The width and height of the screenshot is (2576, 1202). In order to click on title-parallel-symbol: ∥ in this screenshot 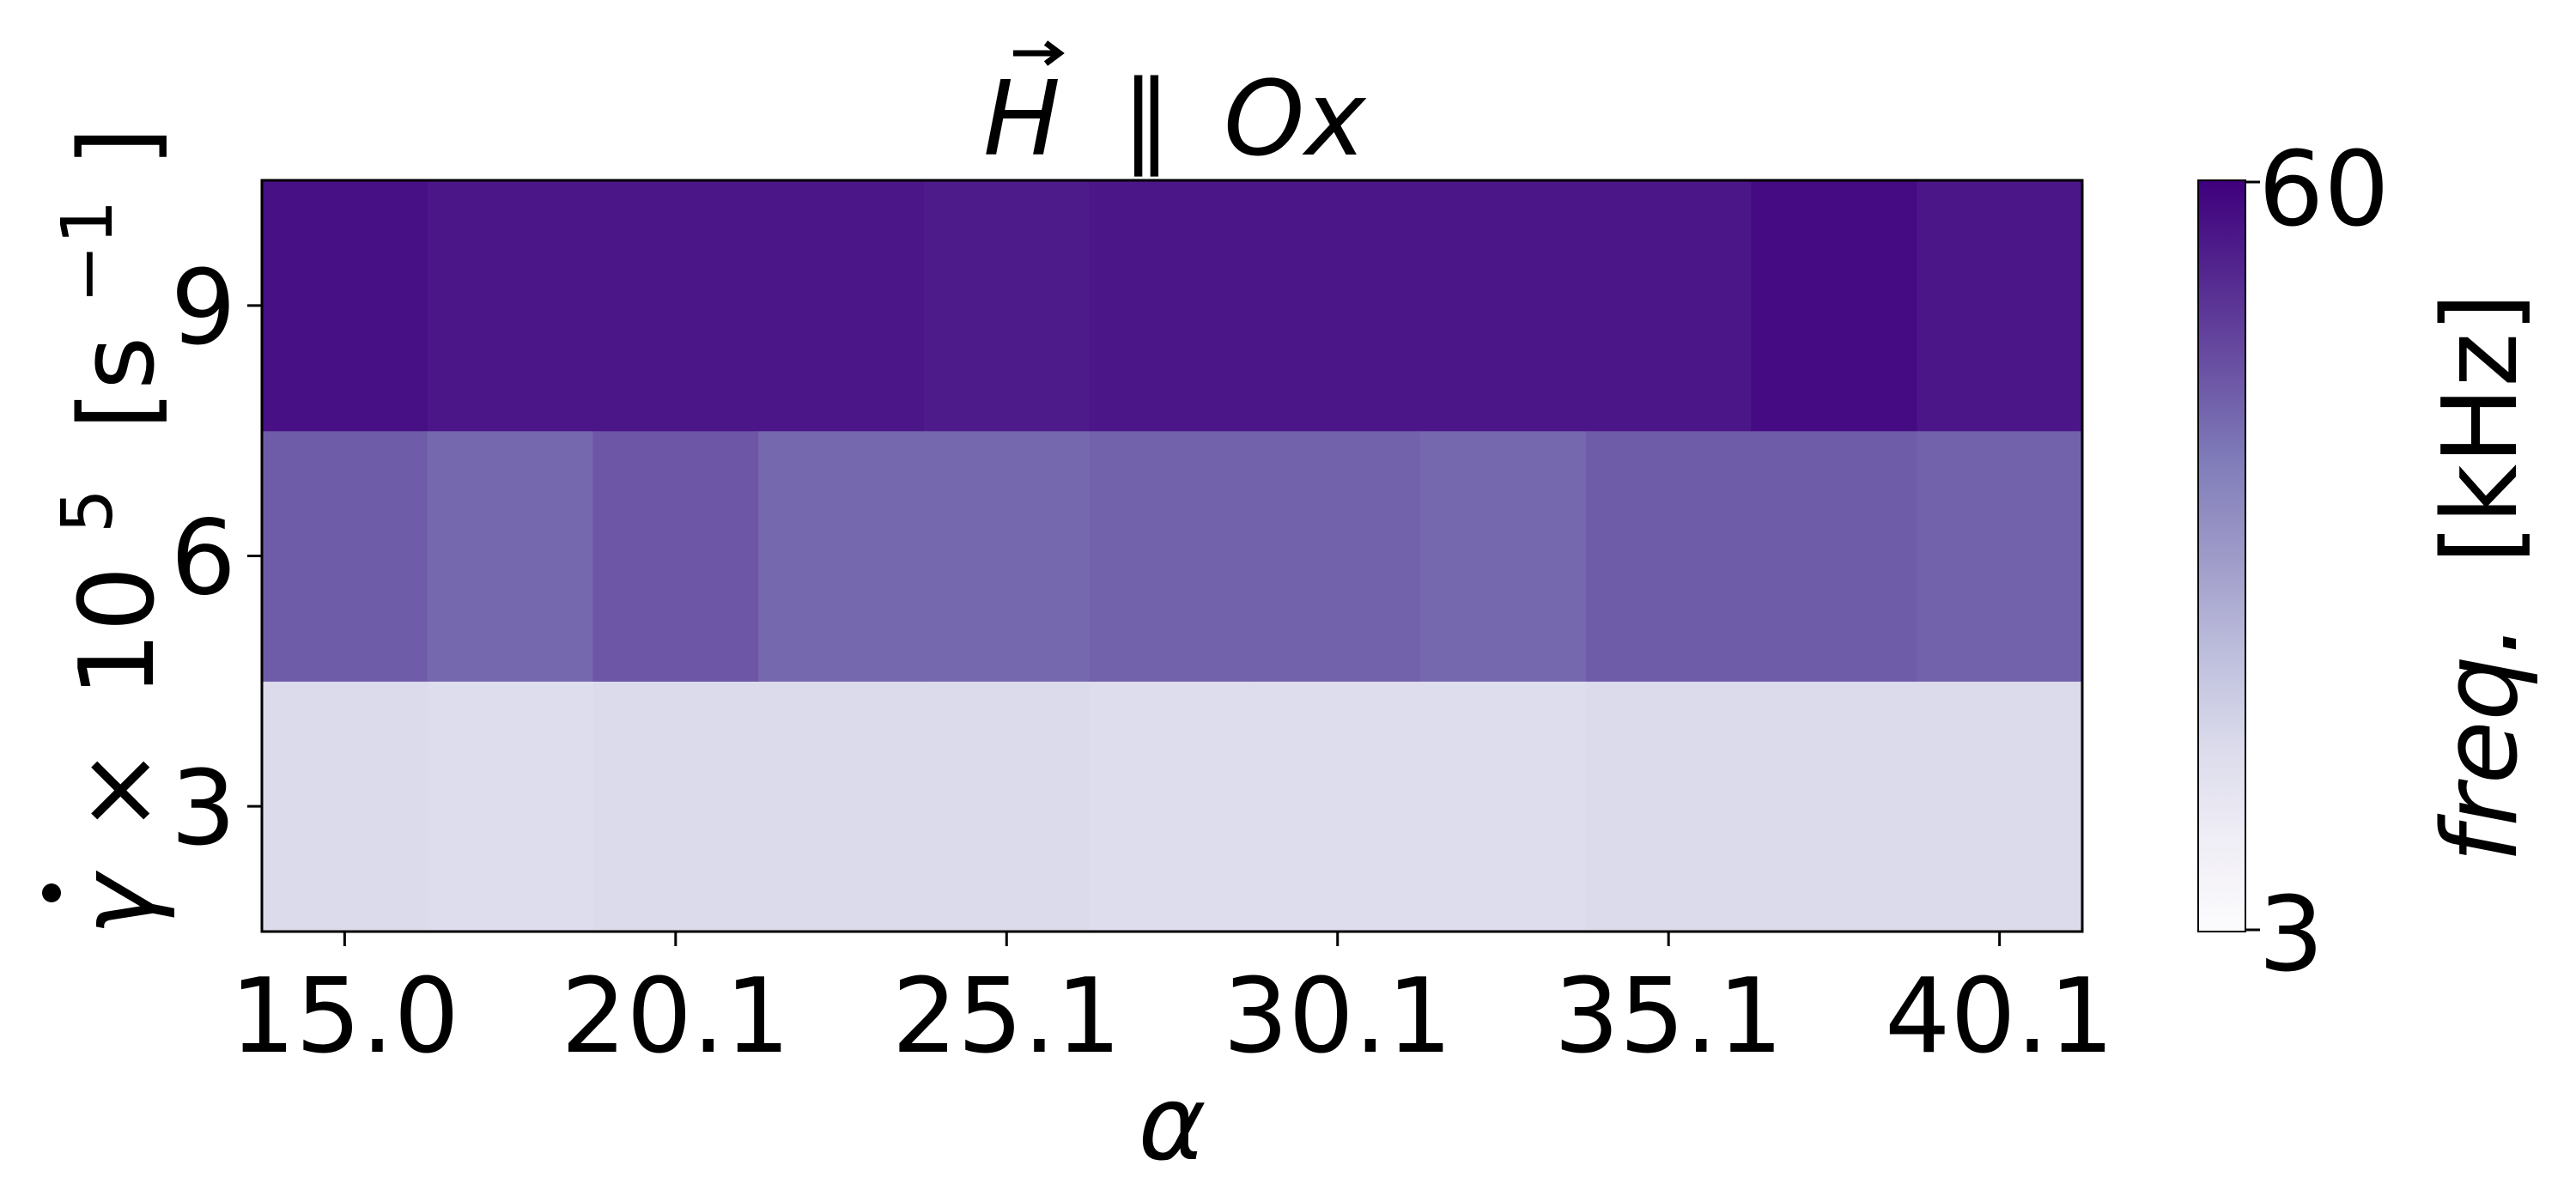, I will do `click(1146, 119)`.